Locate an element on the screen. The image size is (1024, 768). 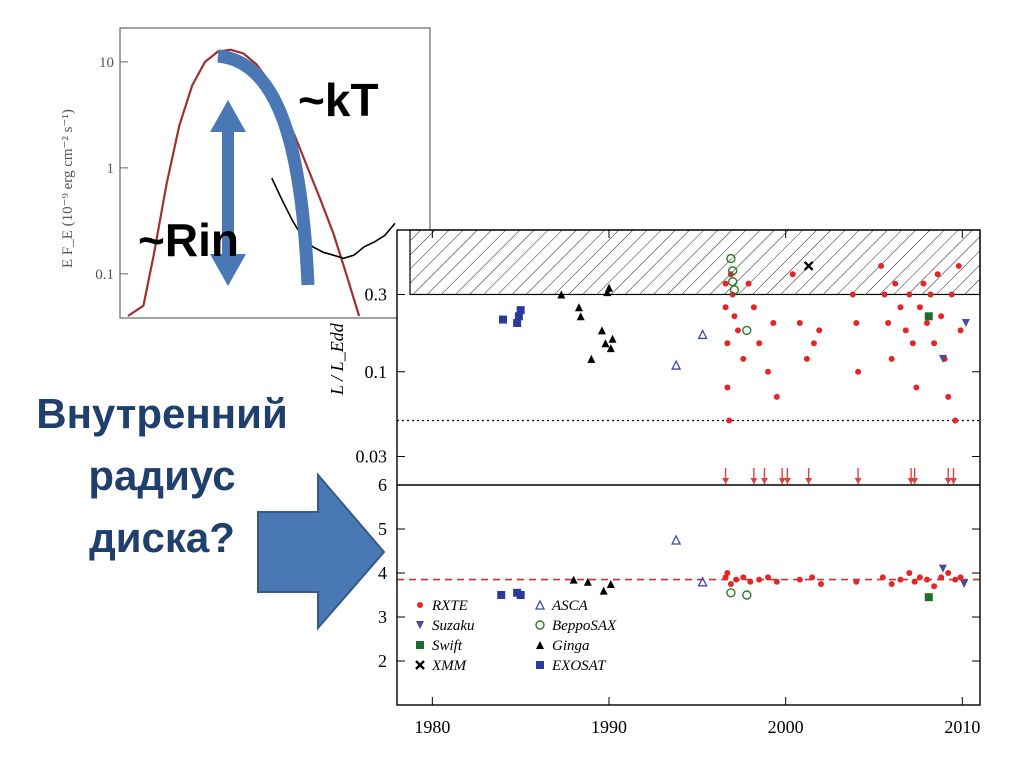
spectrum-series is located at coordinates (261, 182).